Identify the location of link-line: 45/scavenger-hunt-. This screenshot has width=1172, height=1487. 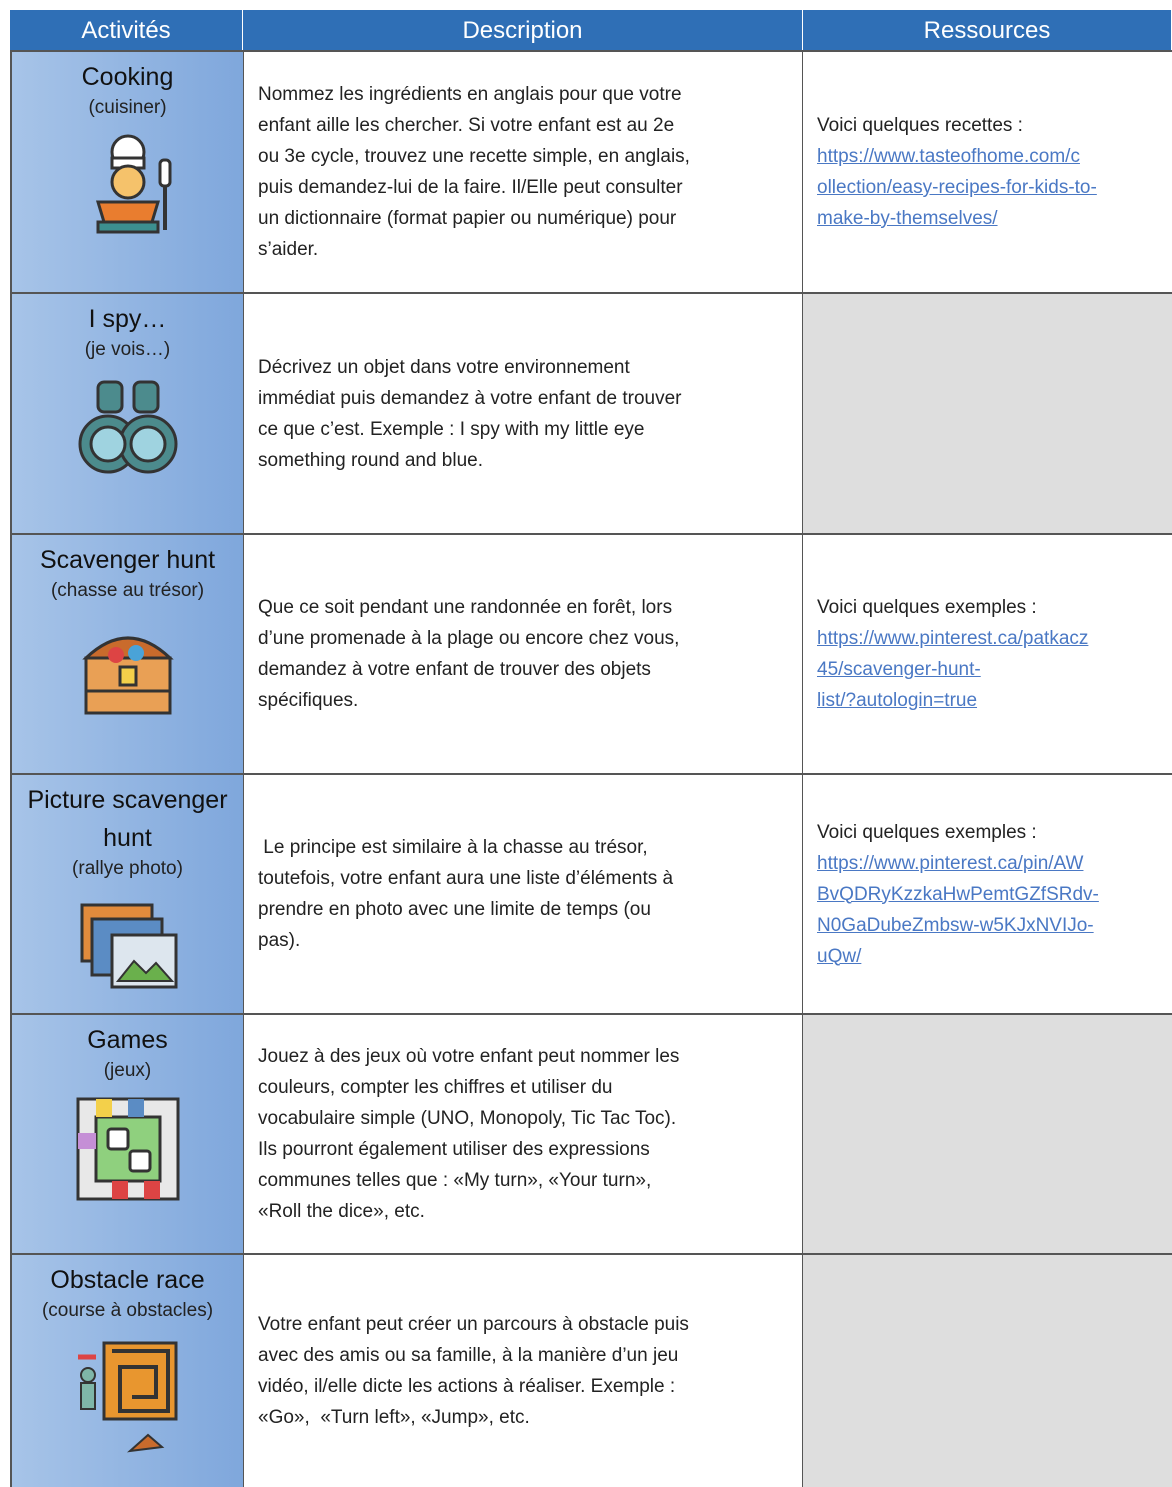
(899, 669).